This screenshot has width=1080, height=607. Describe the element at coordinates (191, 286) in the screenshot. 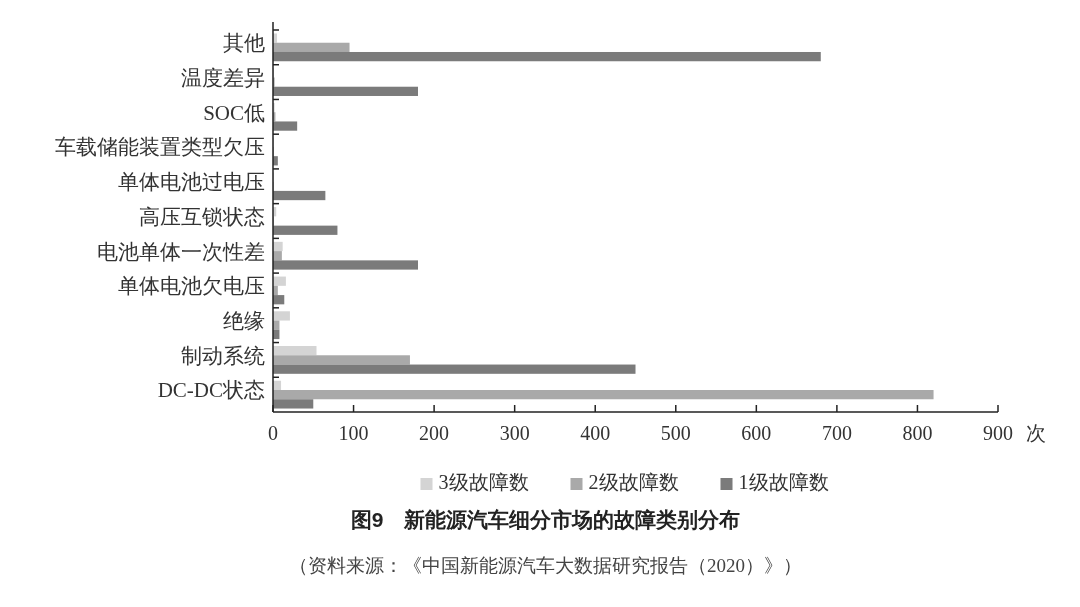

I see `y-tick-label: 单体电池欠电压` at that location.